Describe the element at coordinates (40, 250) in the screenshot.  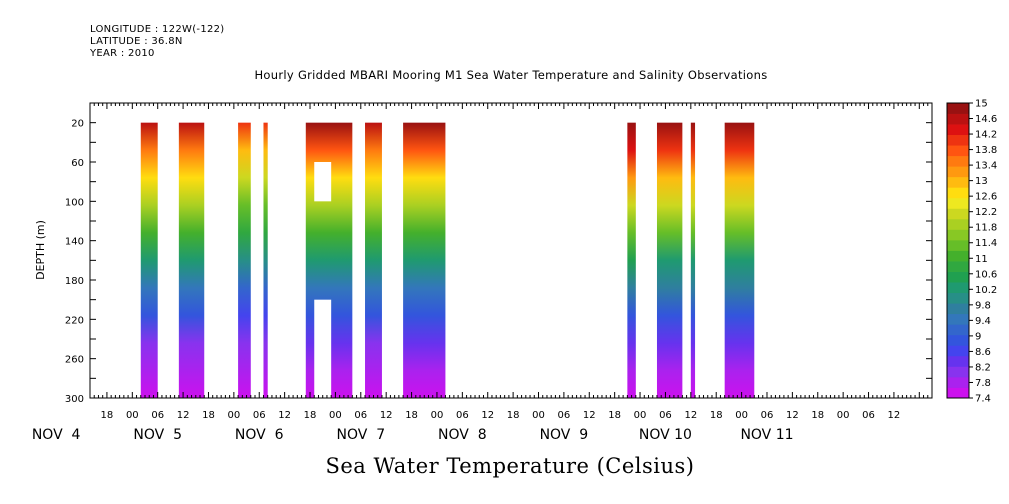
I see `y-axis-label: DEPTH (m)` at that location.